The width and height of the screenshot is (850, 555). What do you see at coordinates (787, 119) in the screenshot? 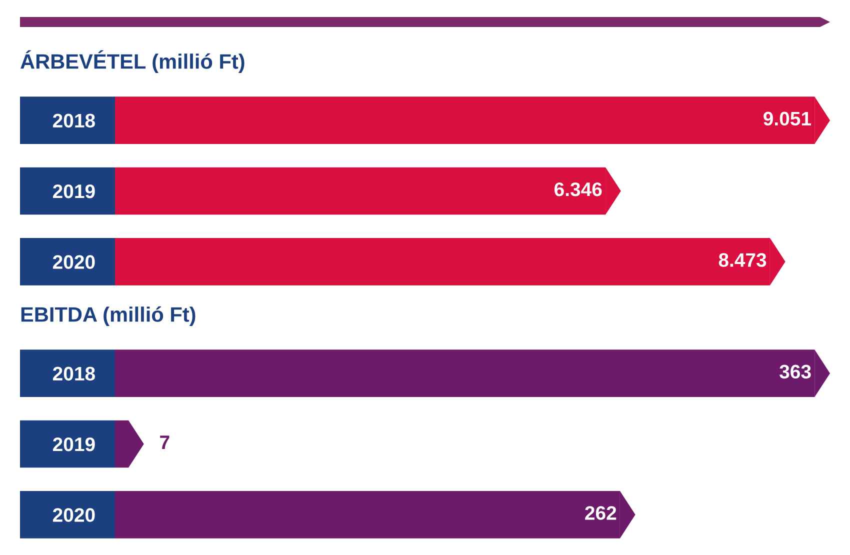
I see `data-label: 9.051` at bounding box center [787, 119].